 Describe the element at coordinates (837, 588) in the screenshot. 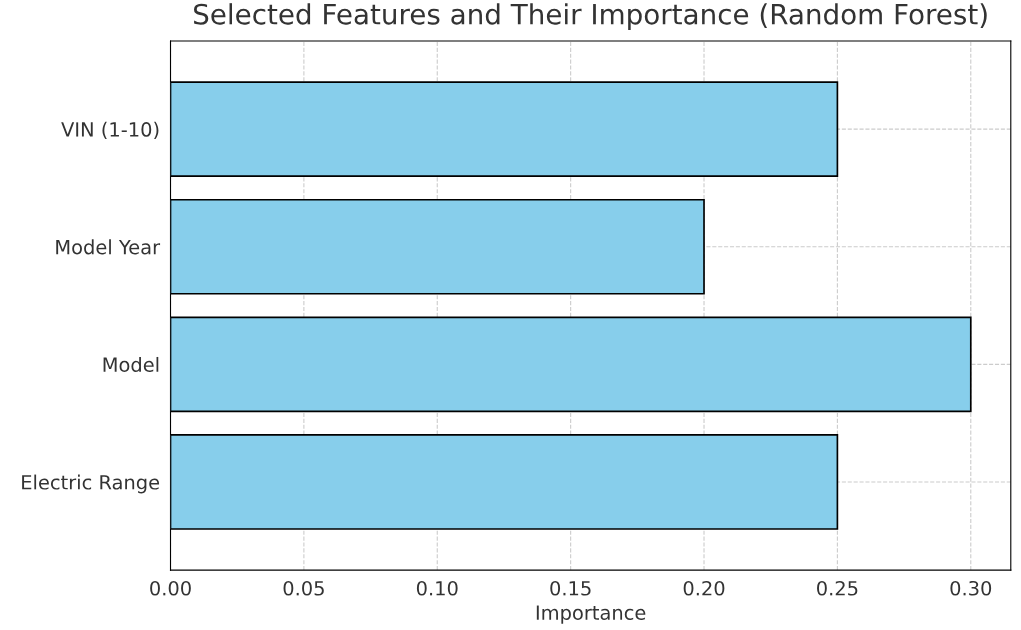

I see `x-tick-label: 0.25` at that location.